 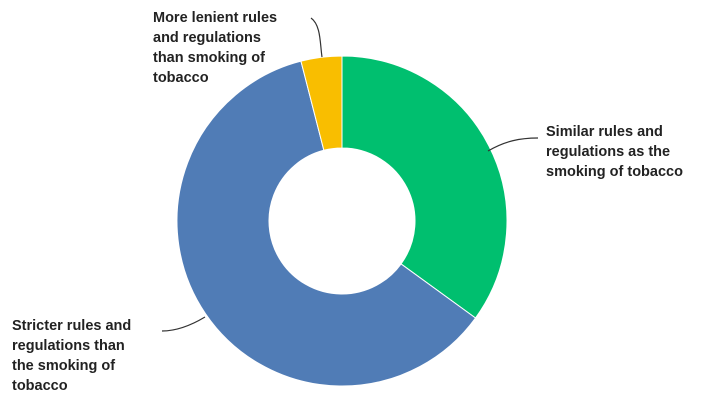 I want to click on slice-label-line: the smoking of, so click(x=63, y=366).